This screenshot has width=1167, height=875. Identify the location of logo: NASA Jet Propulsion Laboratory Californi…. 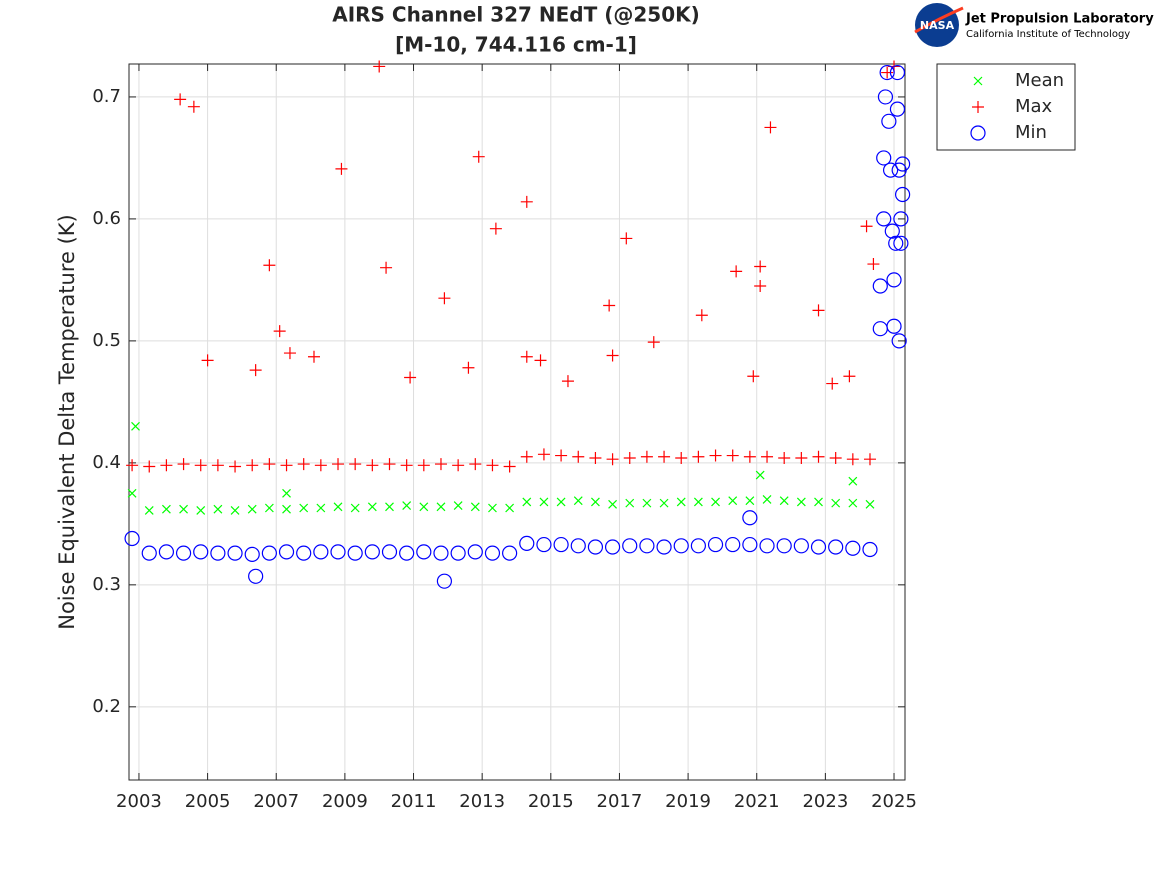
(1034, 25).